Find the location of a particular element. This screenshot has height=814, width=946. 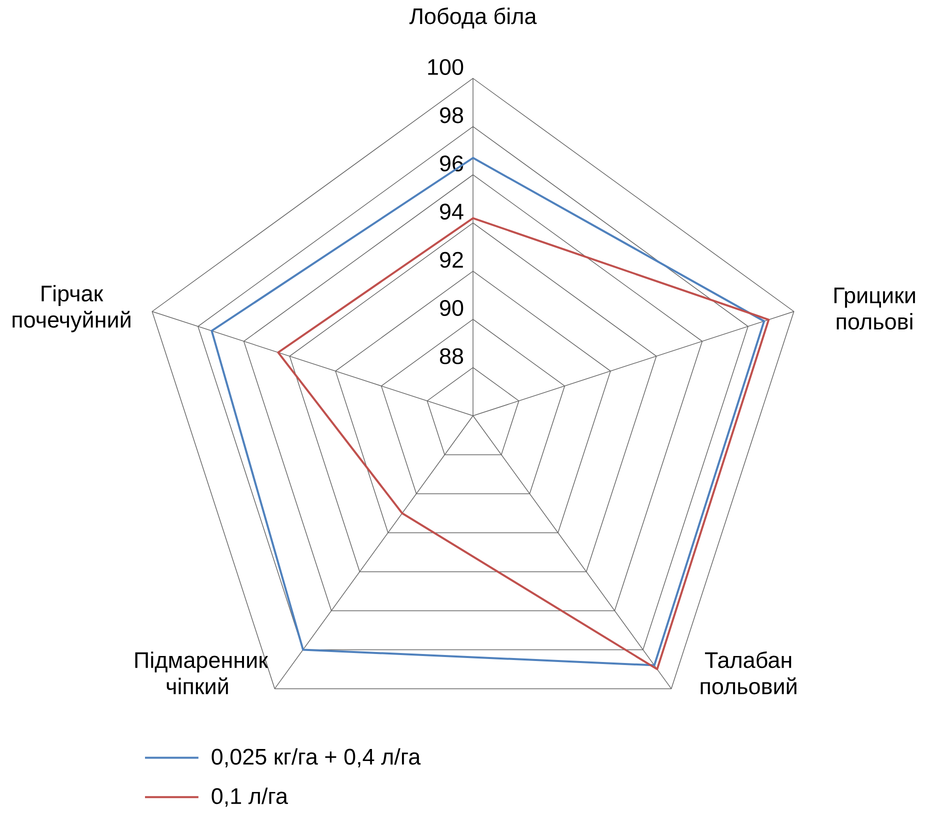

spoke-label: Талабан польовий is located at coordinates (748, 672).